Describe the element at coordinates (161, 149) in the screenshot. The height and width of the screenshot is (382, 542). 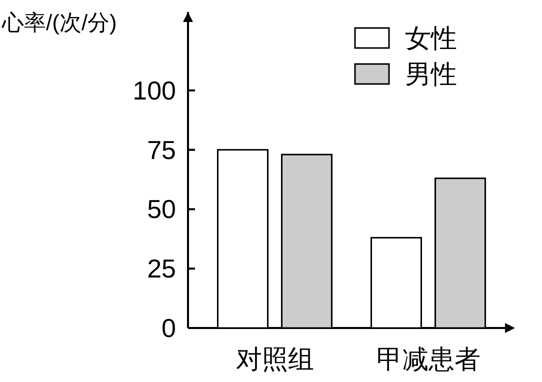
I see `y-tick-label: 75` at that location.